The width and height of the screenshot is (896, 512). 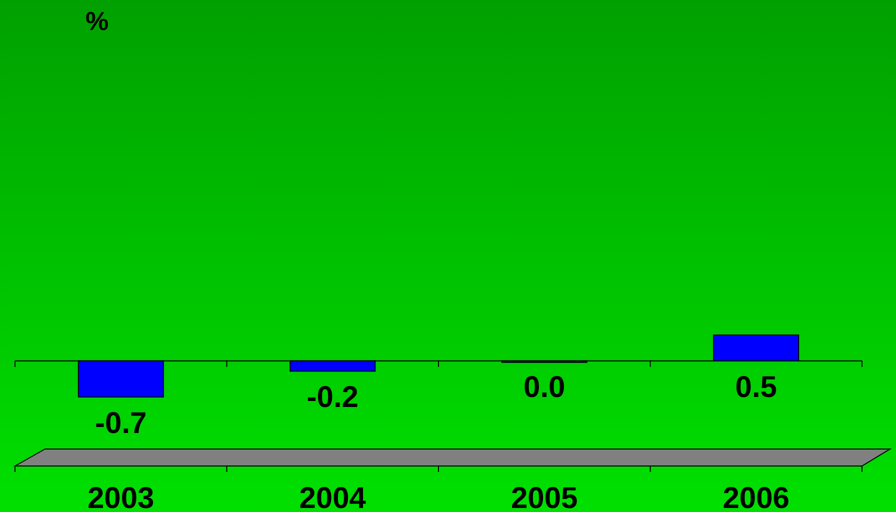 I want to click on x-tick-label: 2005, so click(x=544, y=497).